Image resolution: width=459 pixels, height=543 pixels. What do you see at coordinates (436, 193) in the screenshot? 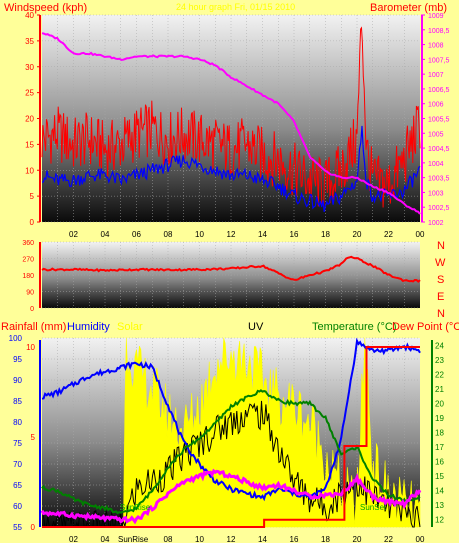
I see `barometer-tick: 1003` at bounding box center [436, 193].